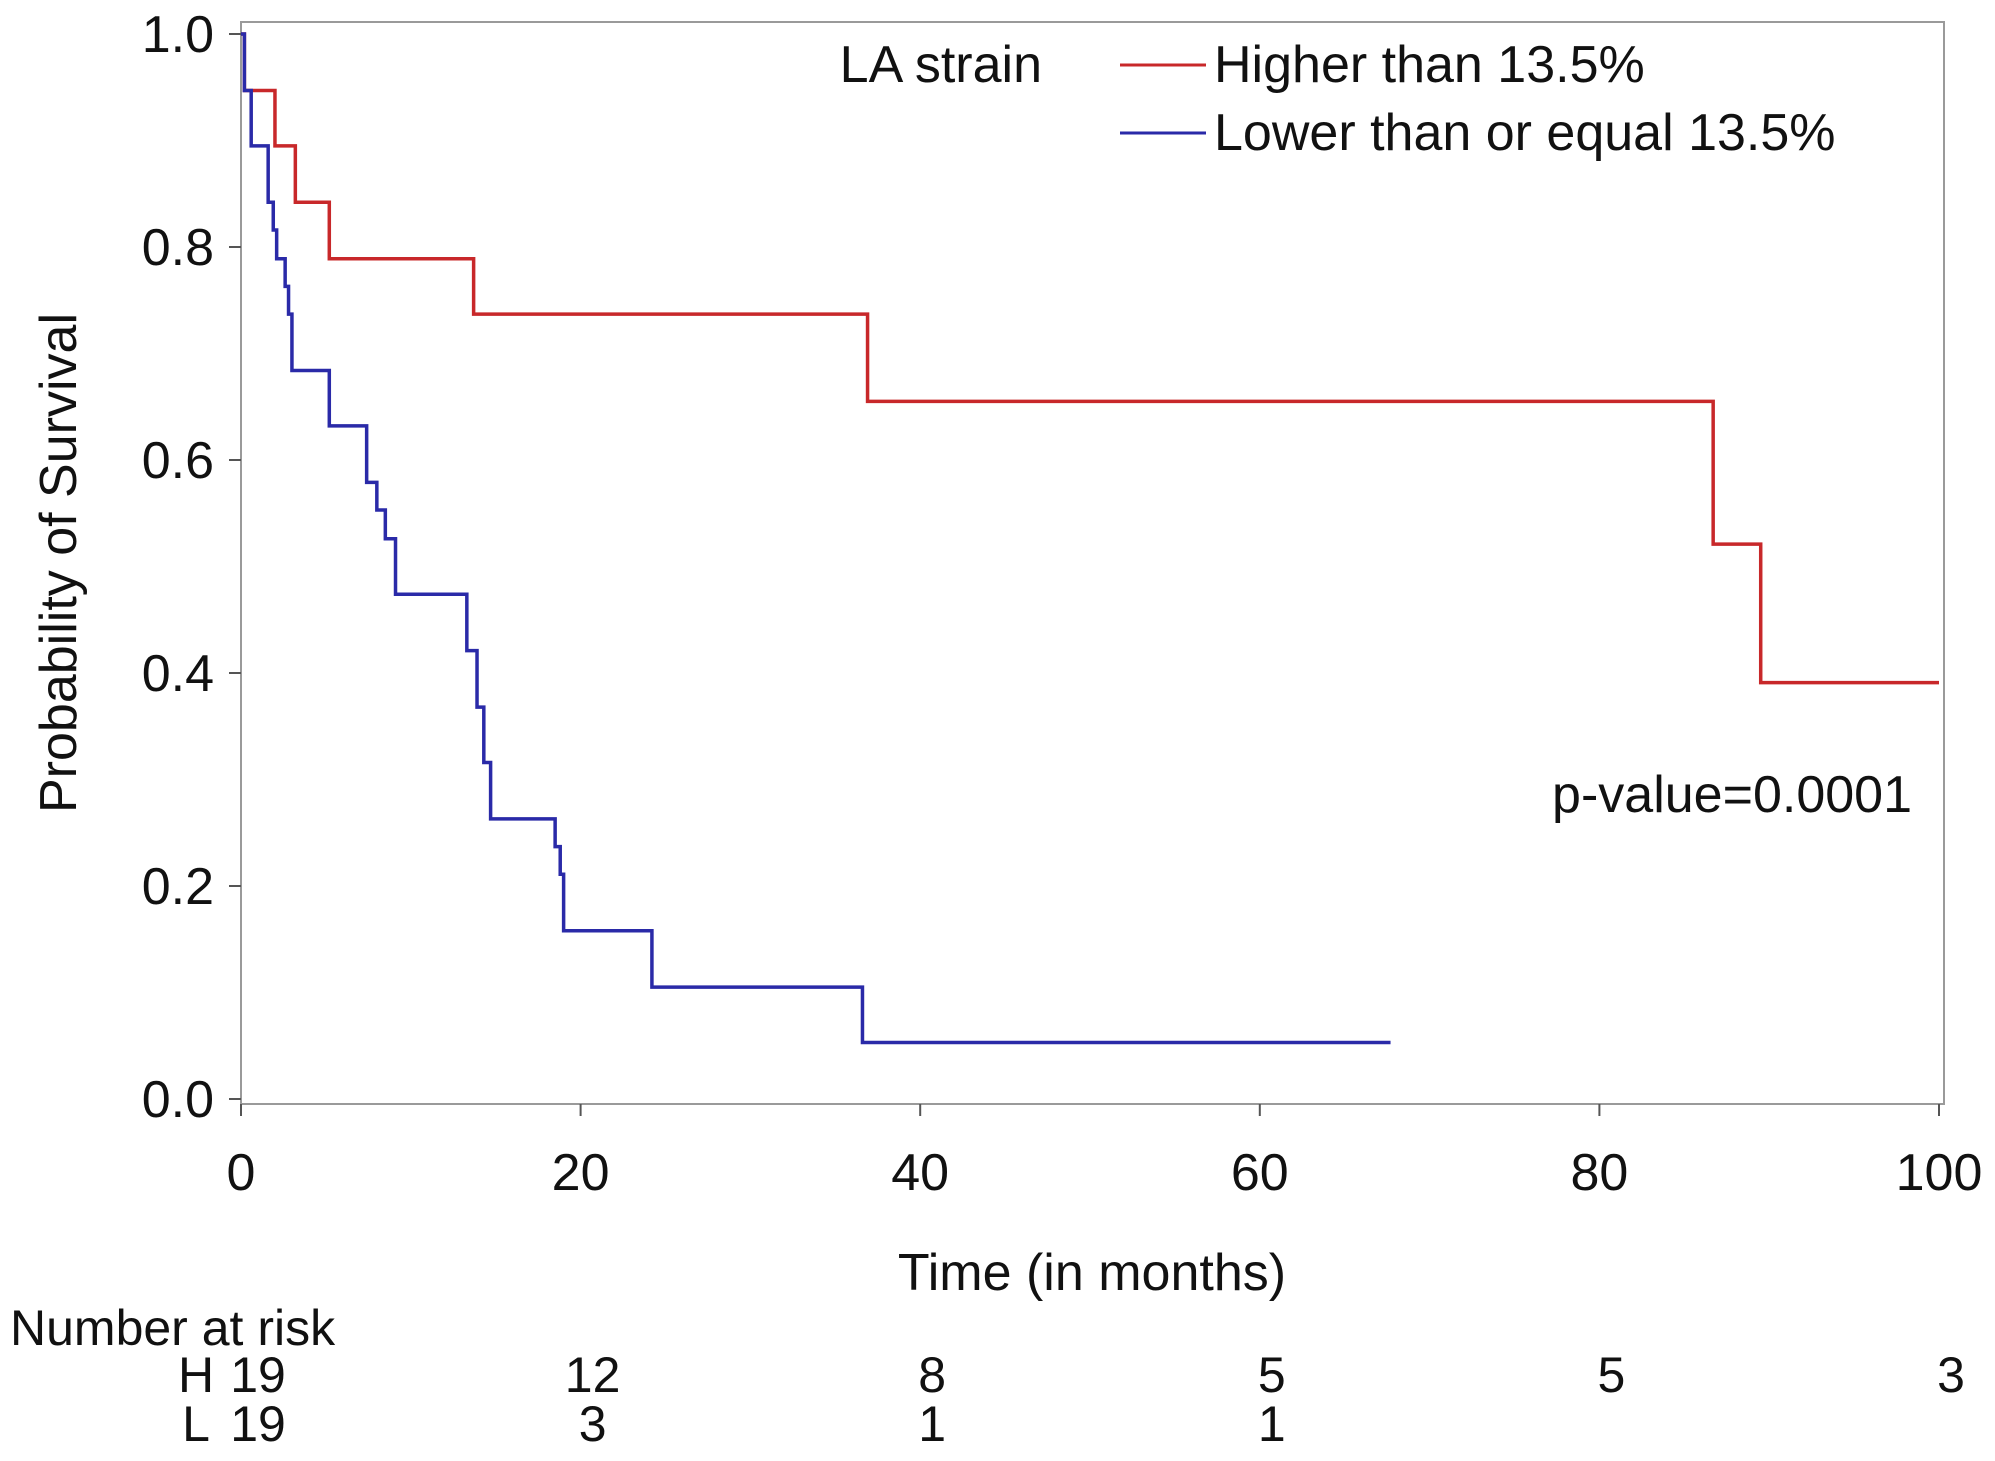 The height and width of the screenshot is (1461, 1995). What do you see at coordinates (1525, 133) in the screenshot?
I see `legend-label-lower: Lower than or equal 13.5%` at bounding box center [1525, 133].